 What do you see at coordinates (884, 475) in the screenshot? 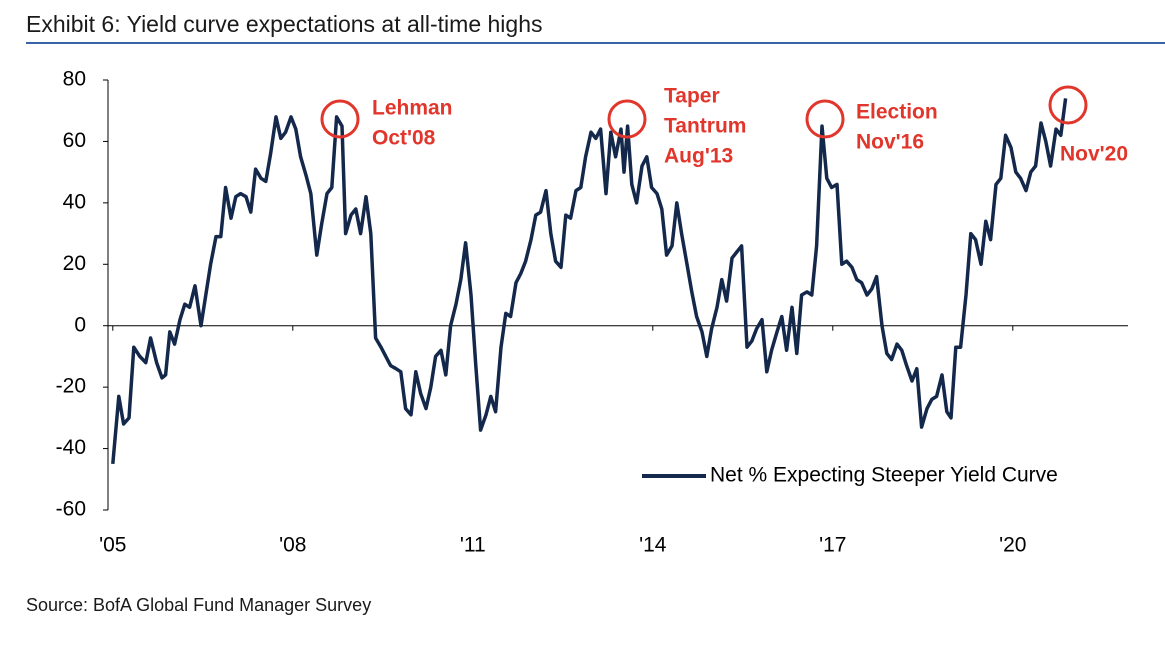
I see `legend-label: Net % Expecting Steeper Yield Curve` at bounding box center [884, 475].